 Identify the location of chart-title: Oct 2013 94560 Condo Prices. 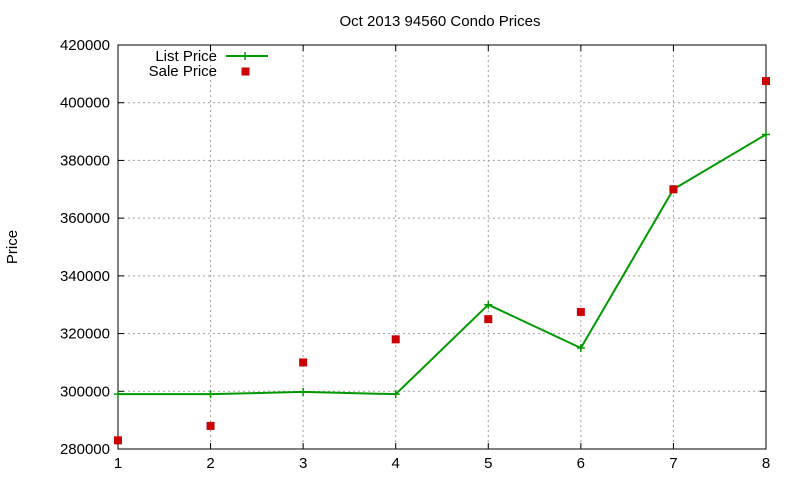
(440, 21).